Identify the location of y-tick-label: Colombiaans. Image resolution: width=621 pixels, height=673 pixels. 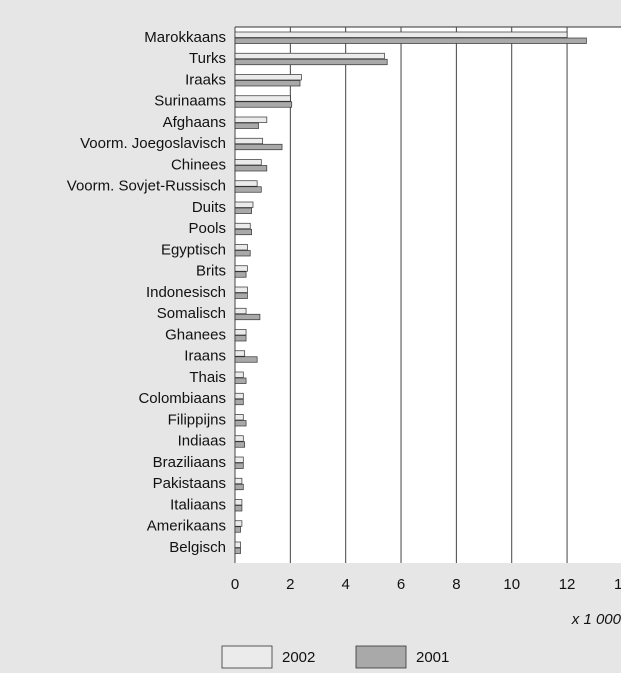
(182, 398).